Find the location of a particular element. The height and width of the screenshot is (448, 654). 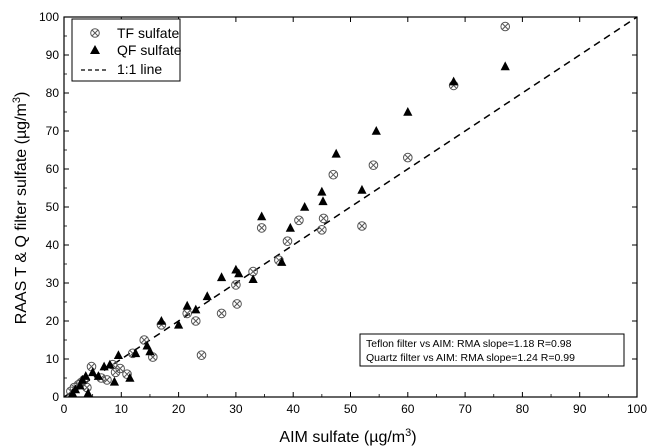

y-tick-label: 20 is located at coordinates (53, 321).